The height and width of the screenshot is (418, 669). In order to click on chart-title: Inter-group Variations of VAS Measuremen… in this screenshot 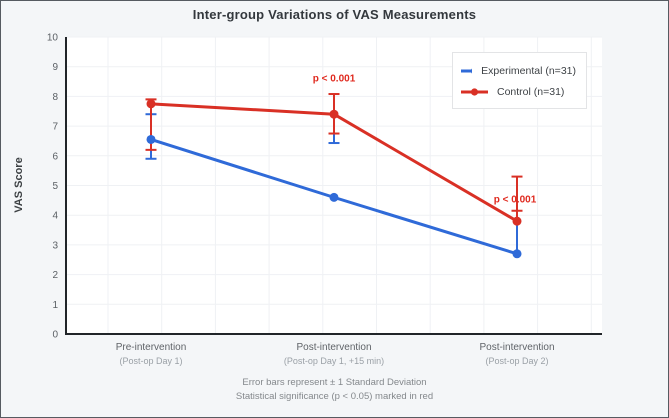, I will do `click(334, 14)`.